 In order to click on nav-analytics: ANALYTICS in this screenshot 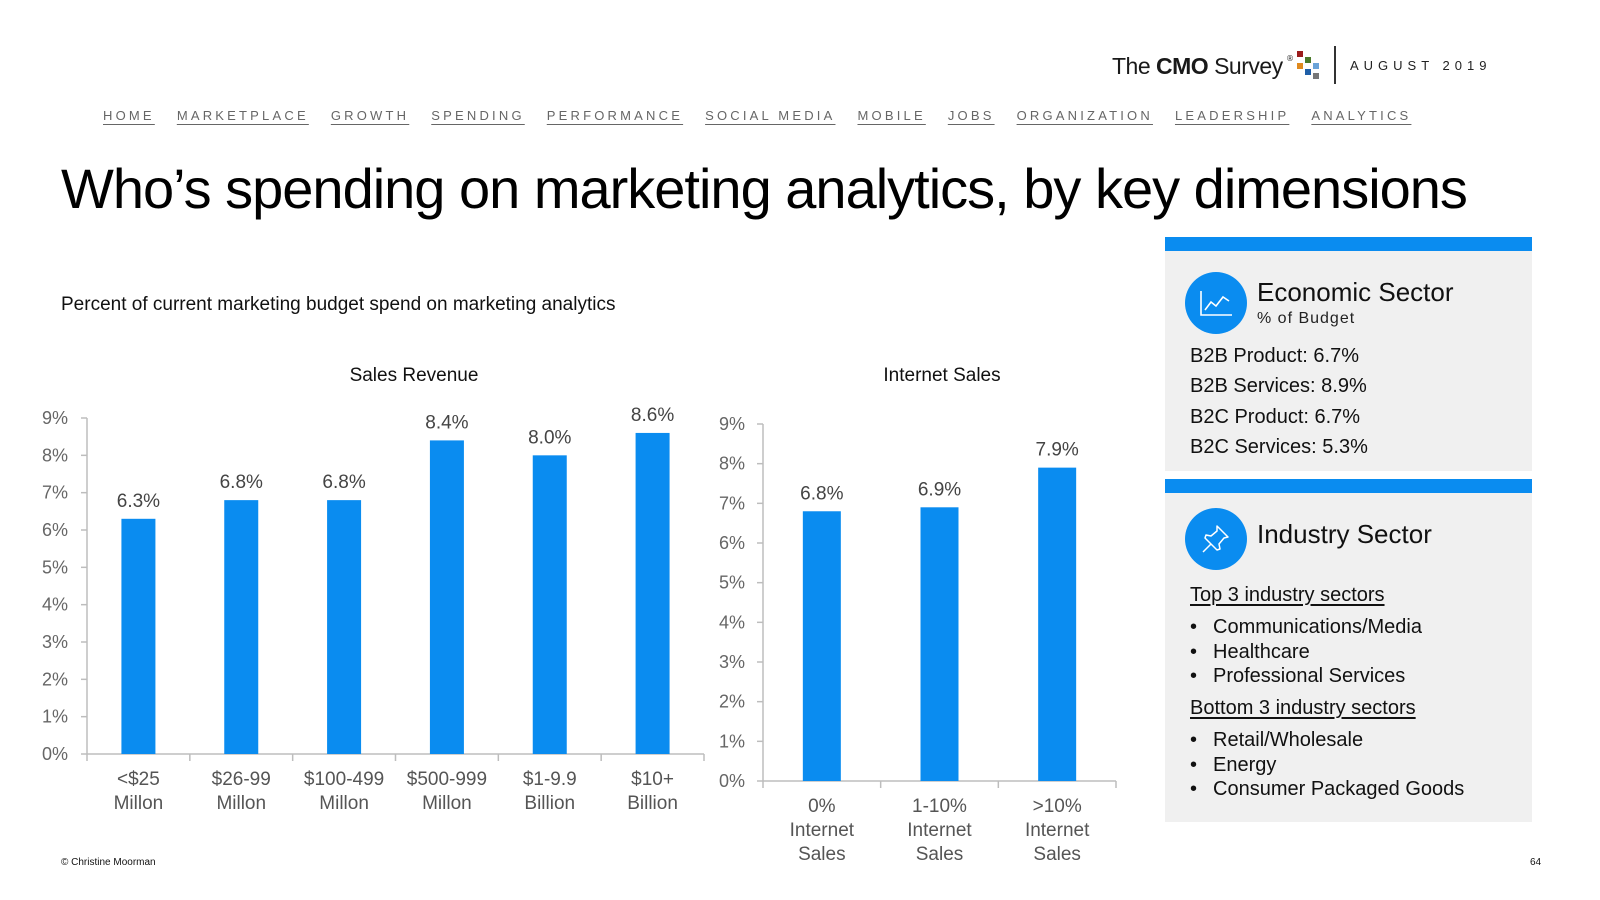, I will do `click(1361, 115)`.